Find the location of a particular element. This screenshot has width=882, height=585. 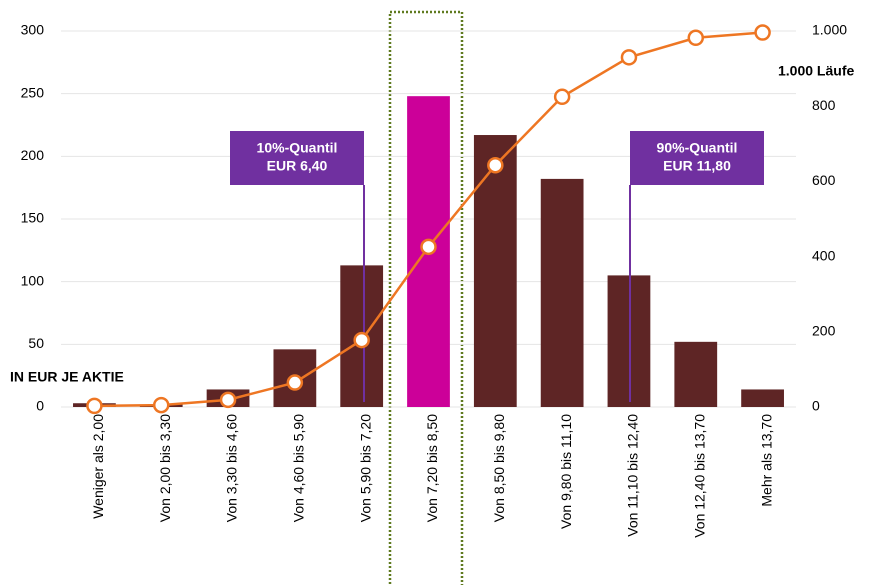

y2-tick-label: 400 is located at coordinates (824, 255).